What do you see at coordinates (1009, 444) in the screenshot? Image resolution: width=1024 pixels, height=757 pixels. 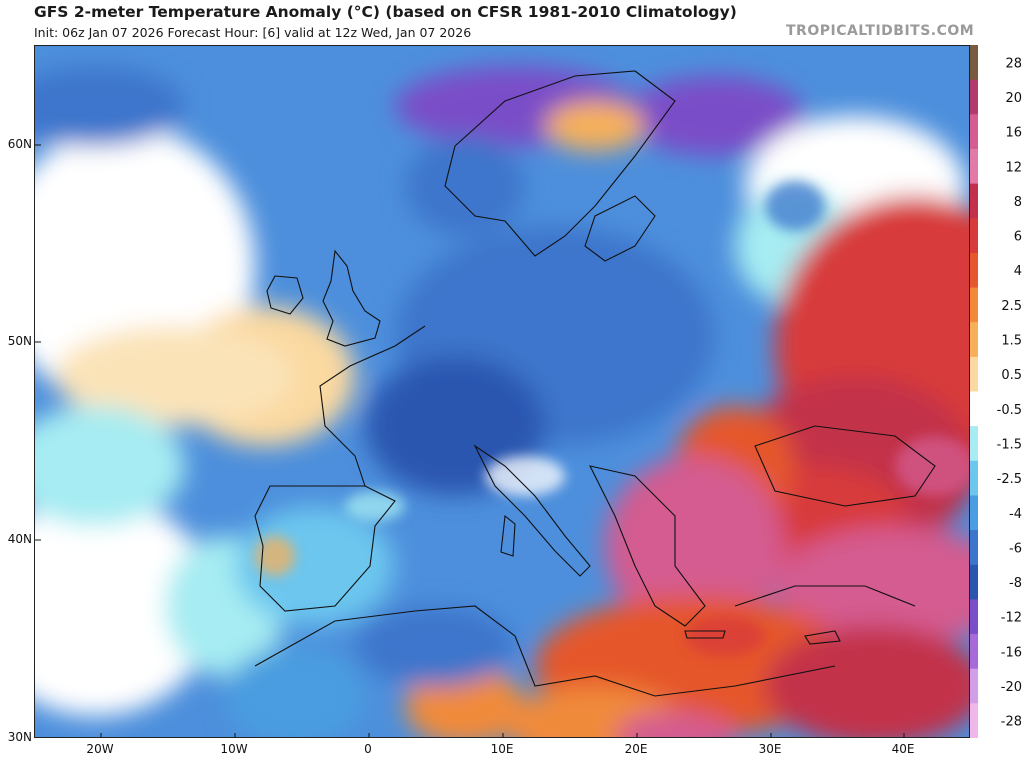 I see `colorbar-label: -1.5` at bounding box center [1009, 444].